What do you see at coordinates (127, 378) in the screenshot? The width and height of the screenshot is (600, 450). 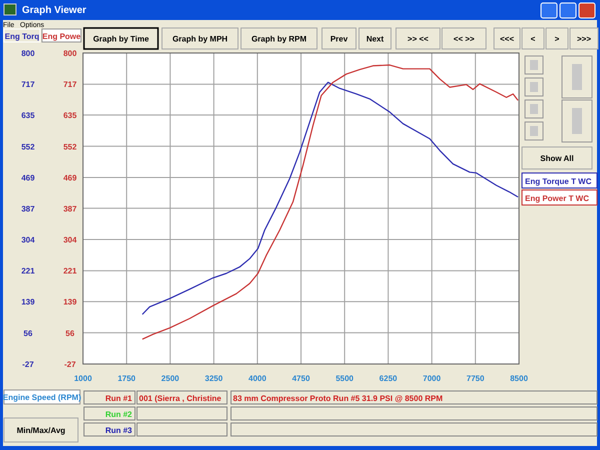 I see `x-tick-label: 1750` at bounding box center [127, 378].